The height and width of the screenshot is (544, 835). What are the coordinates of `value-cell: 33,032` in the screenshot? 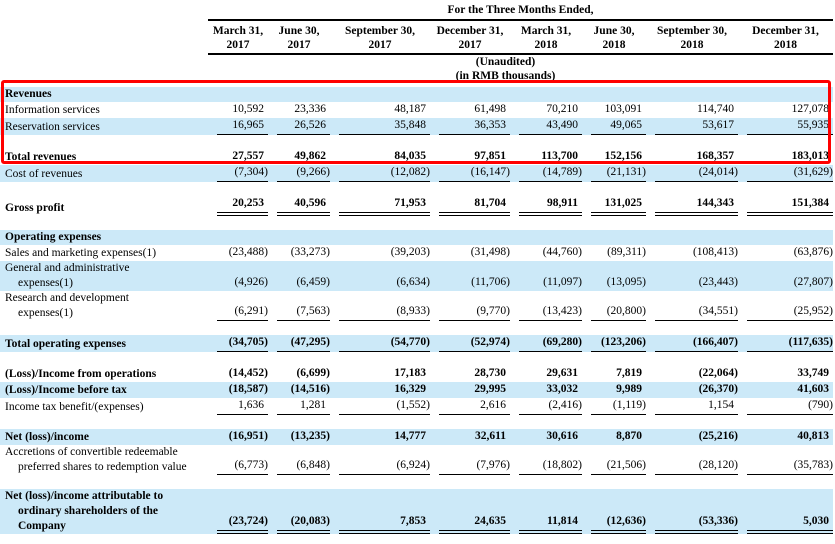 It's located at (562, 389).